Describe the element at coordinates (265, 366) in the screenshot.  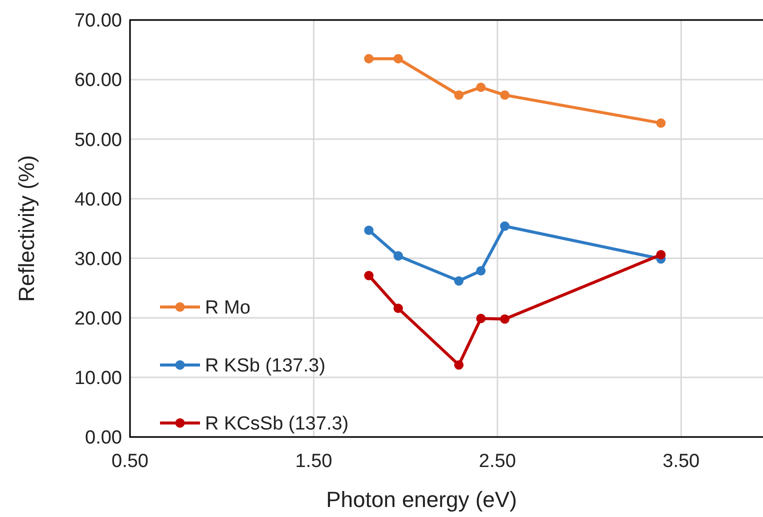
I see `legend-label: R KSb (137.3)` at that location.